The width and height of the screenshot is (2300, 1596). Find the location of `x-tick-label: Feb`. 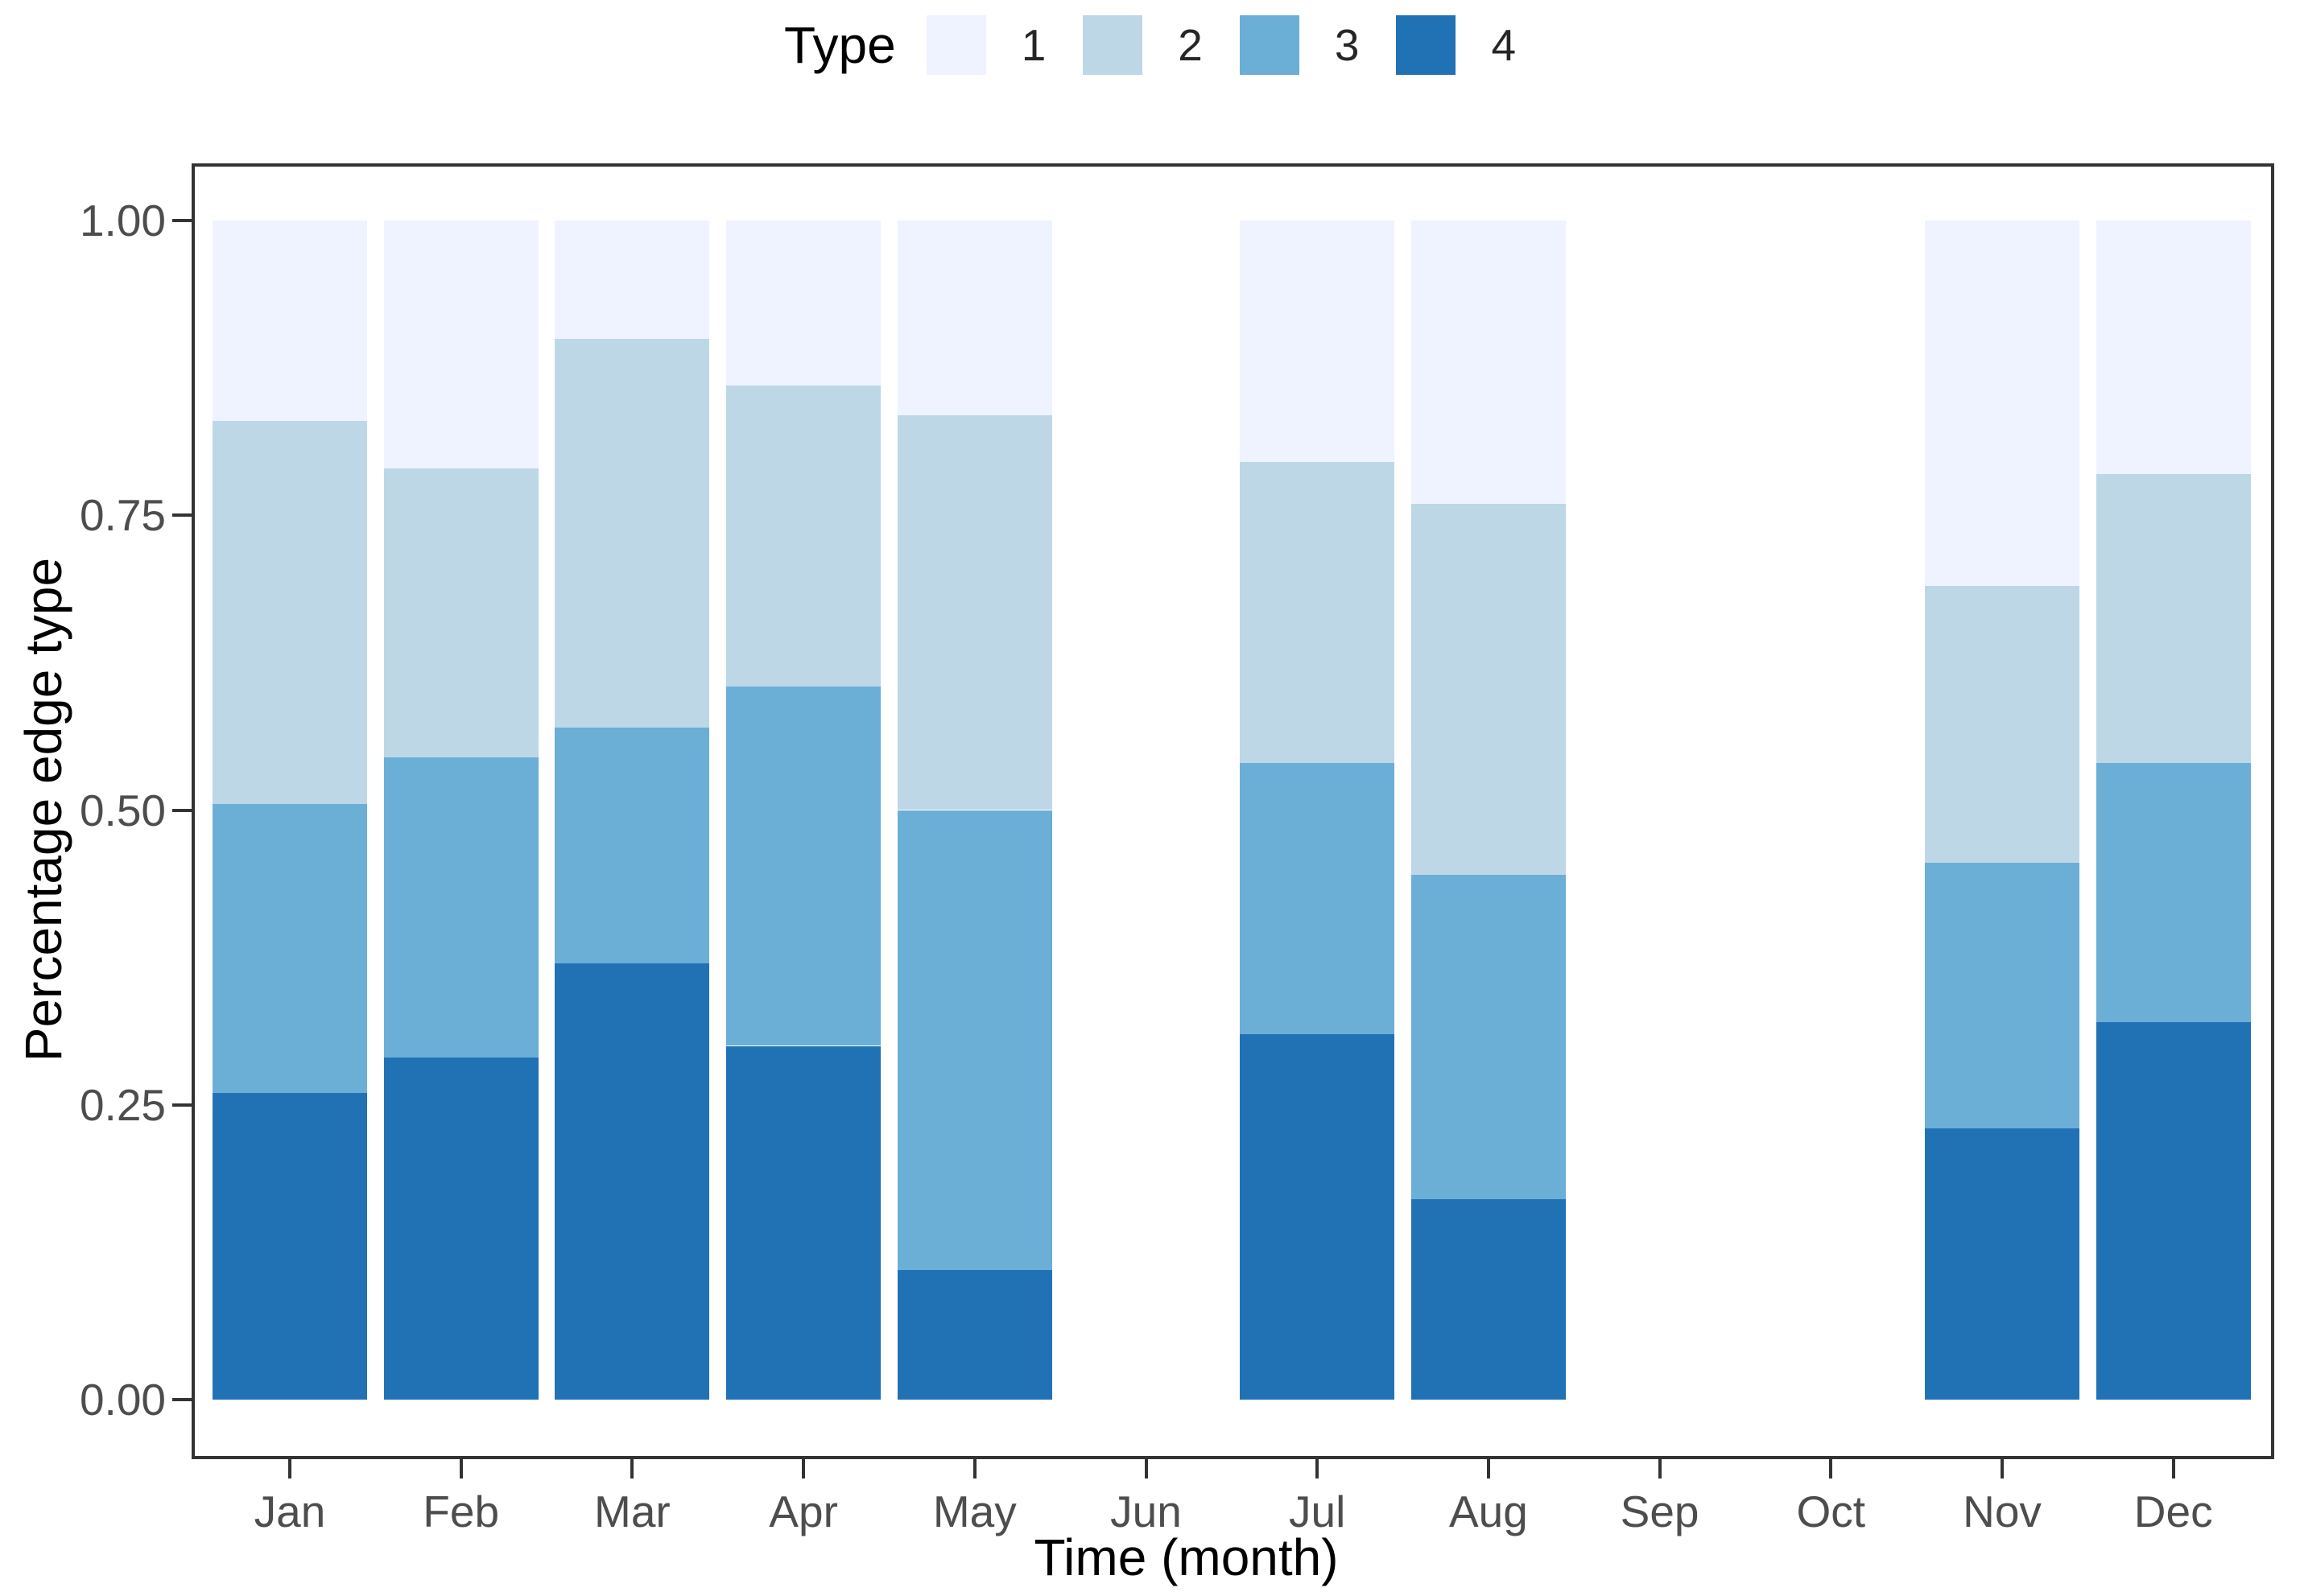

x-tick-label: Feb is located at coordinates (461, 1511).